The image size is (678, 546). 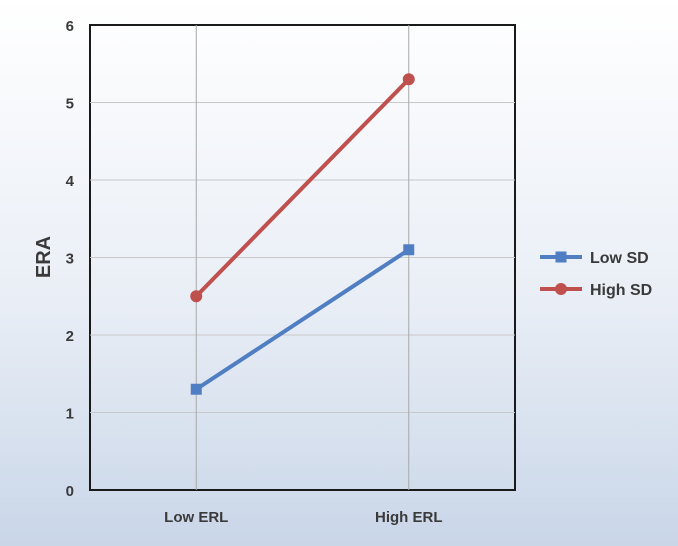 What do you see at coordinates (596, 274) in the screenshot?
I see `legend: Low SD High SD` at bounding box center [596, 274].